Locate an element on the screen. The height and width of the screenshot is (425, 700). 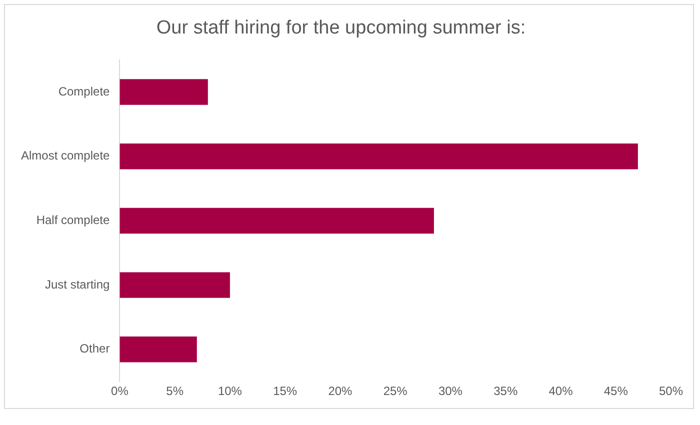
x-tick-label: 35% is located at coordinates (506, 391).